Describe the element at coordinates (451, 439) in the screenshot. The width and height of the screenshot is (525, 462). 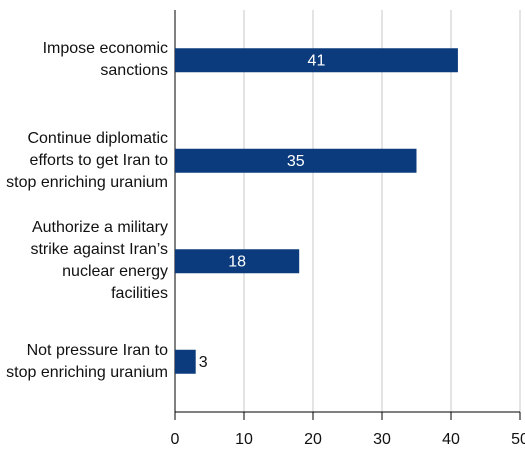
I see `x-tick-label: 40` at that location.